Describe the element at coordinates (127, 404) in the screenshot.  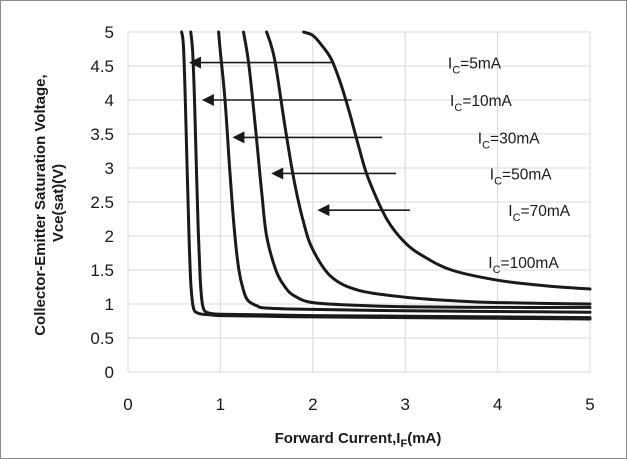
I see `x-tick-label: 0` at that location.